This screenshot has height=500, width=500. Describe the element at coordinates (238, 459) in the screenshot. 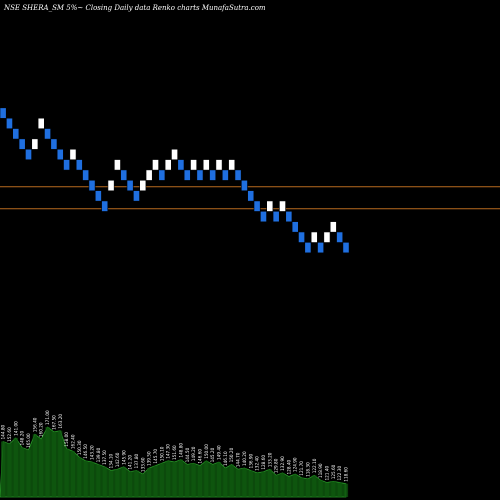

I see `volume-label-37: 144.70` at that location.